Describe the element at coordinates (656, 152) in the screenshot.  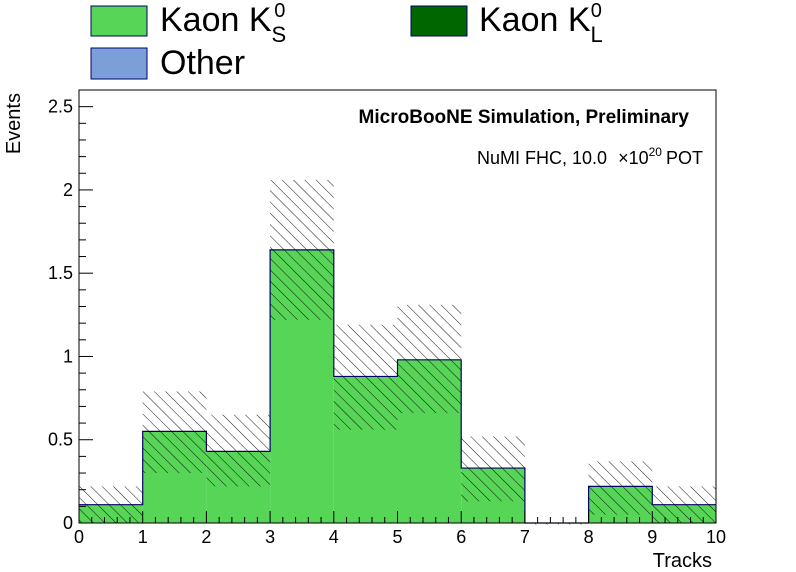
I see `pot-exponent: 20` at that location.